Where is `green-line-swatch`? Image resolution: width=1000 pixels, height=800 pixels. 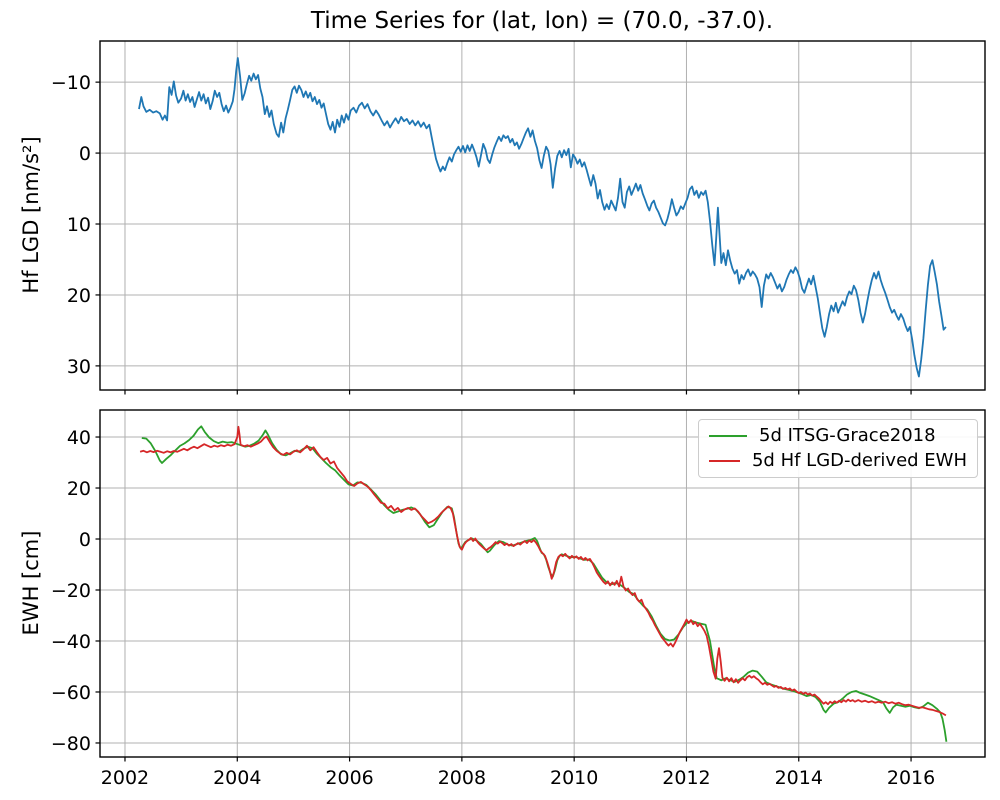 green-line-swatch is located at coordinates (728, 436).